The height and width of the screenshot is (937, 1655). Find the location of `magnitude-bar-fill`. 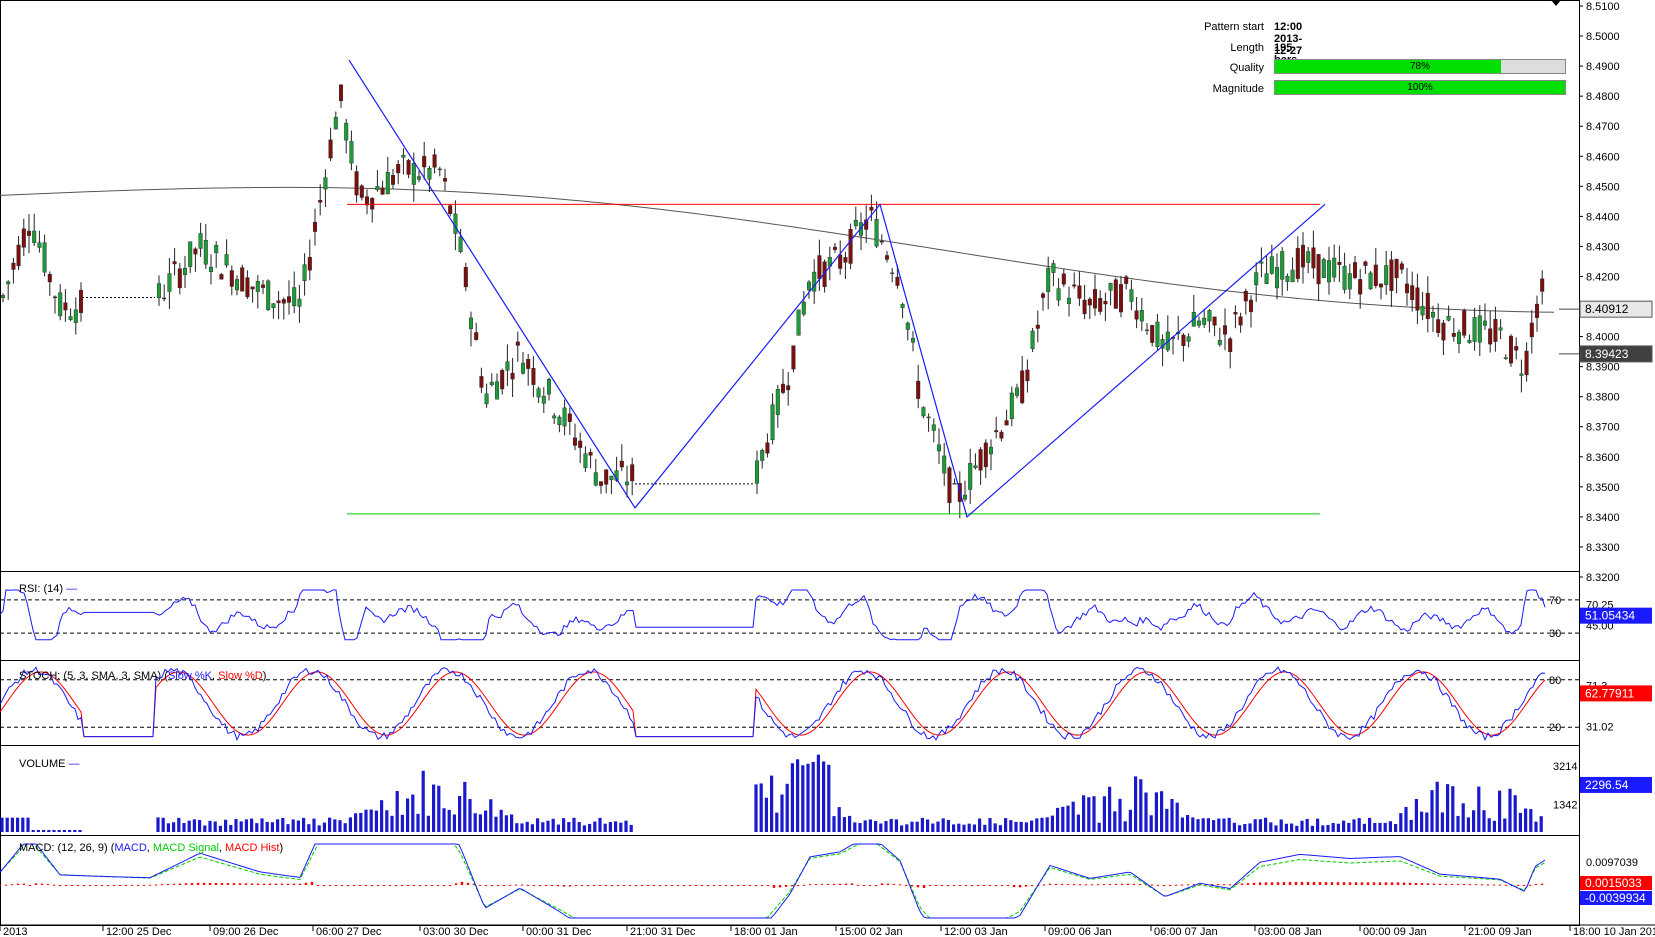

magnitude-bar-fill is located at coordinates (1420, 87).